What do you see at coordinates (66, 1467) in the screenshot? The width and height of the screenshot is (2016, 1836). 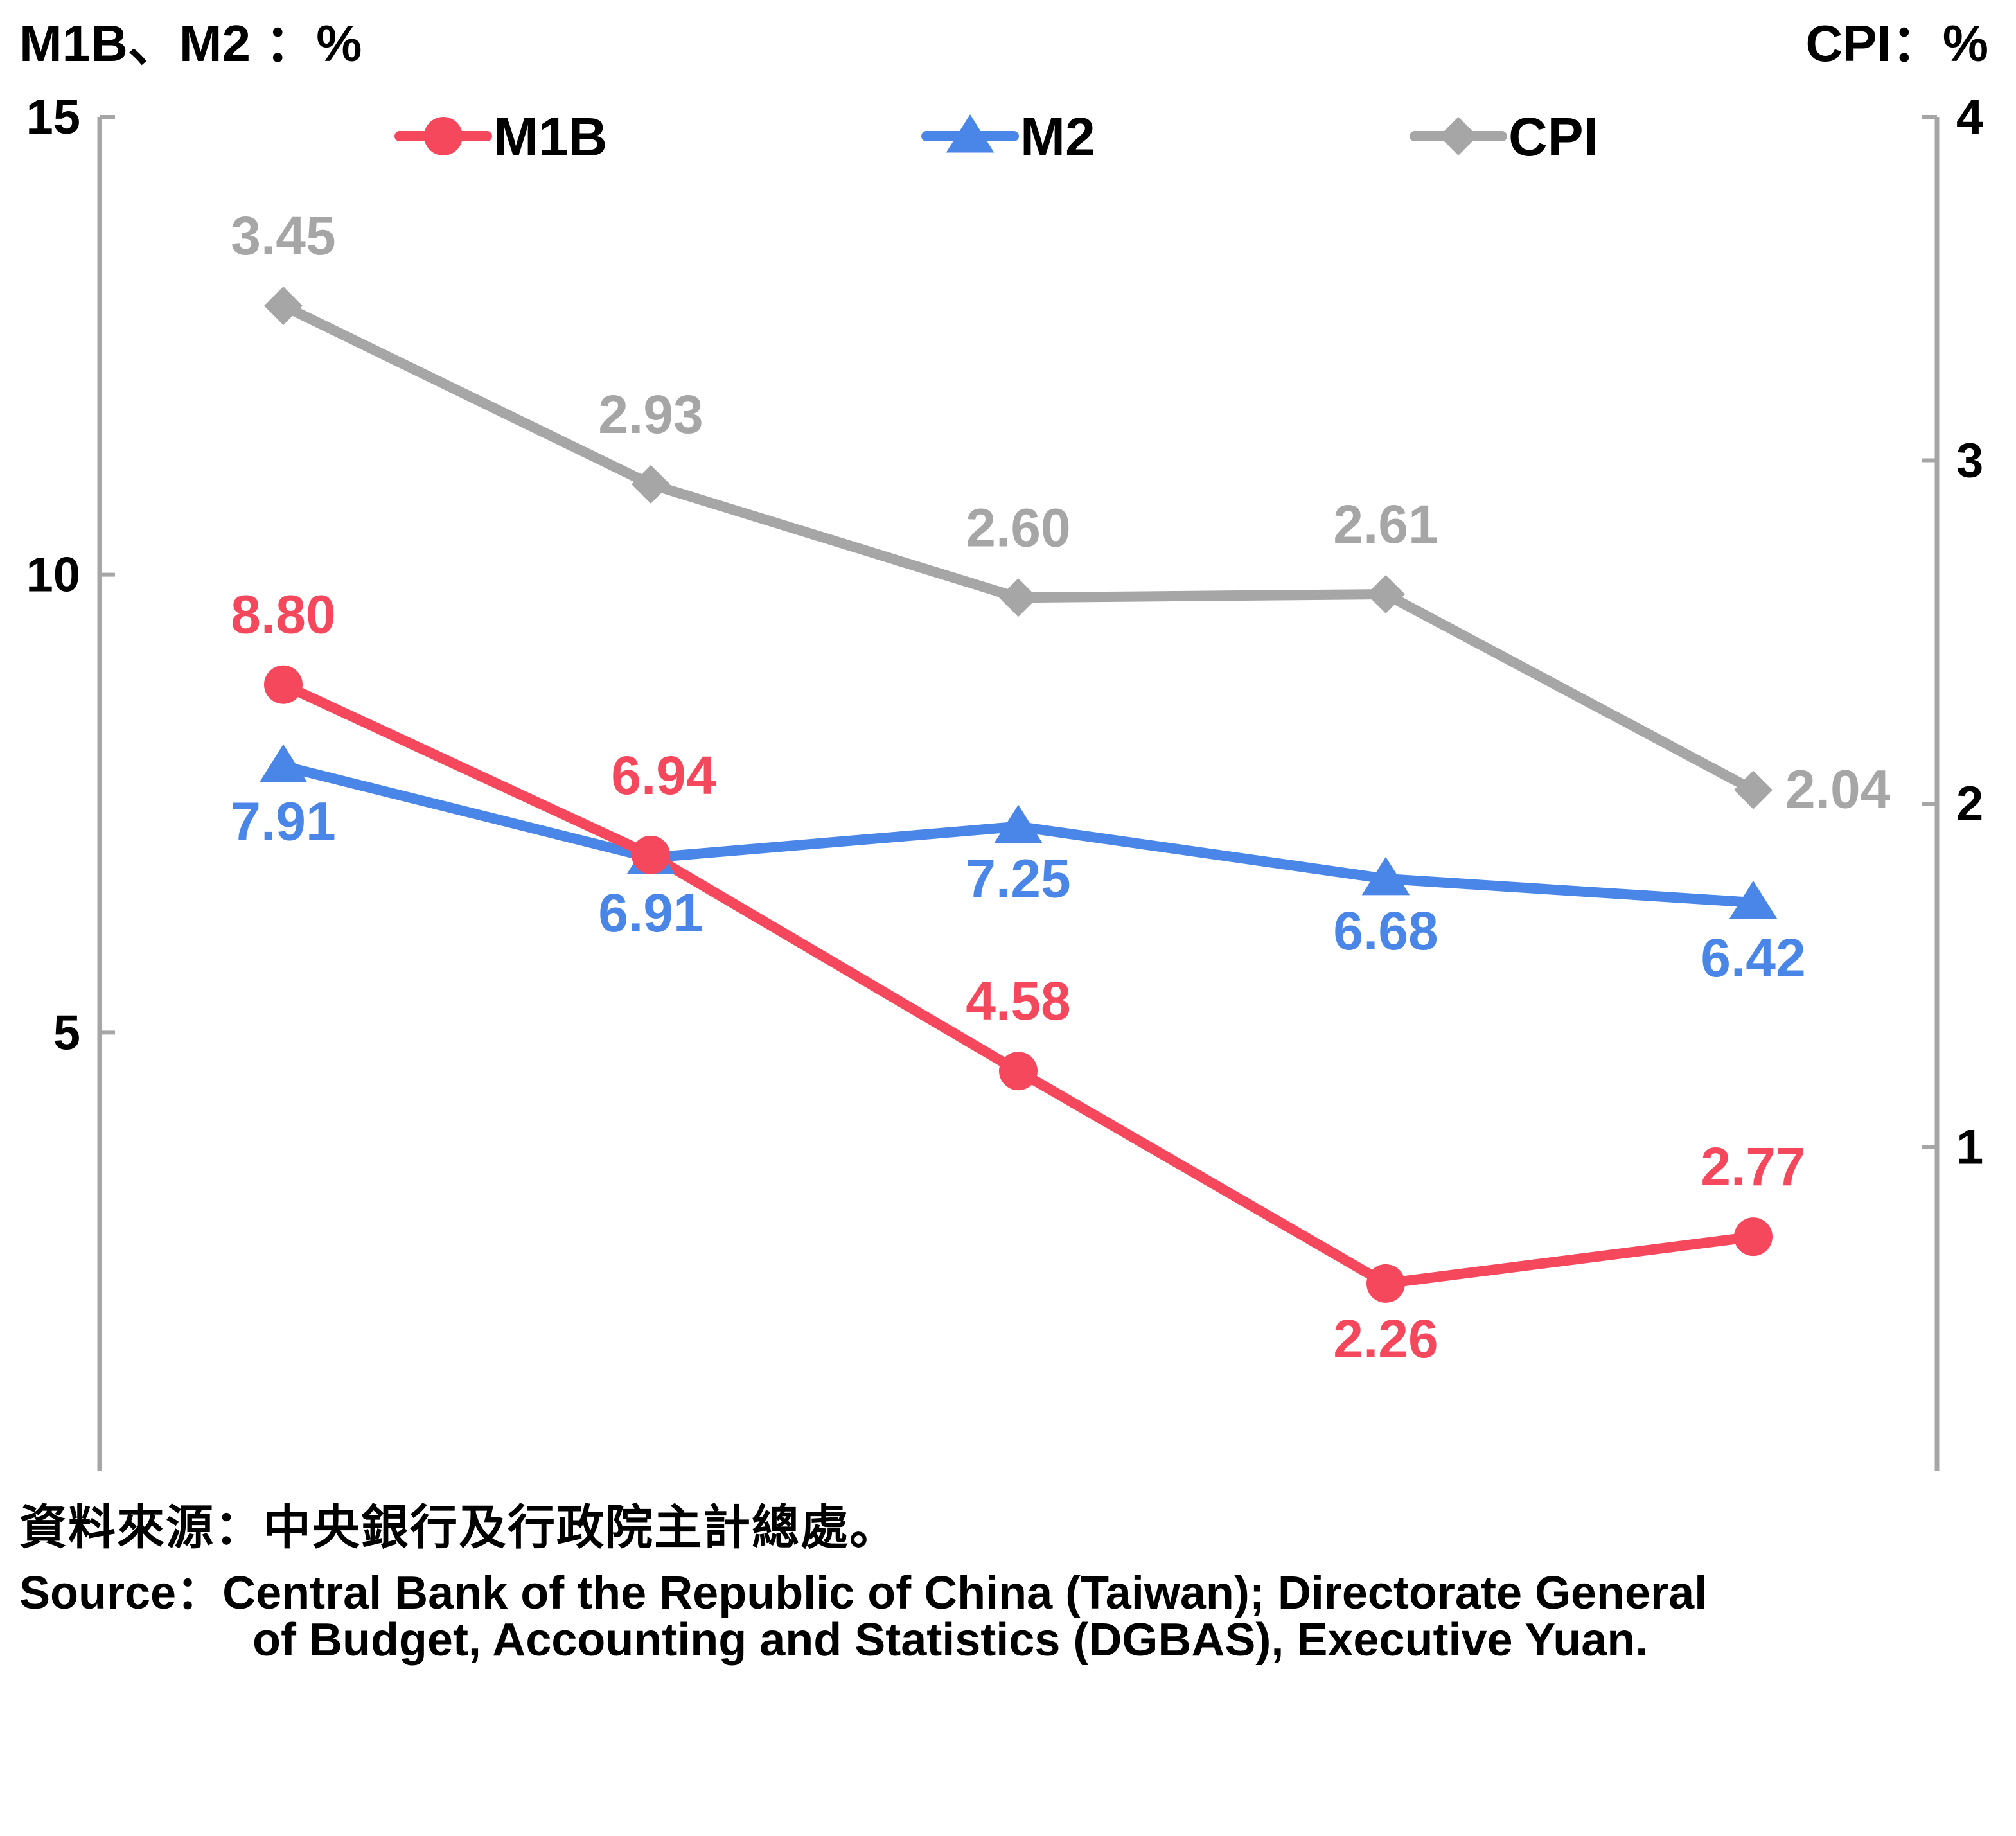 I see `left-tick-label: 0` at bounding box center [66, 1467].